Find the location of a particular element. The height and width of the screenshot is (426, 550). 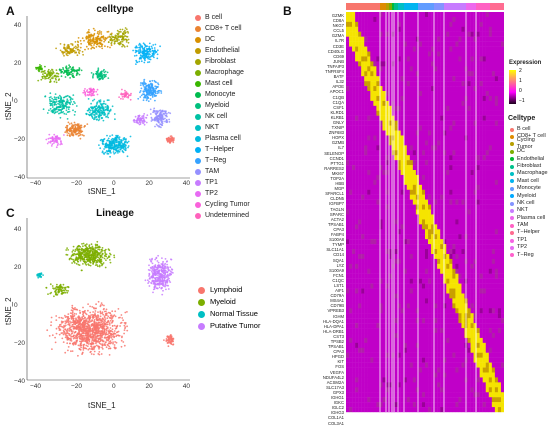

celltype-legend-item: TAM is located at coordinates (222, 171).